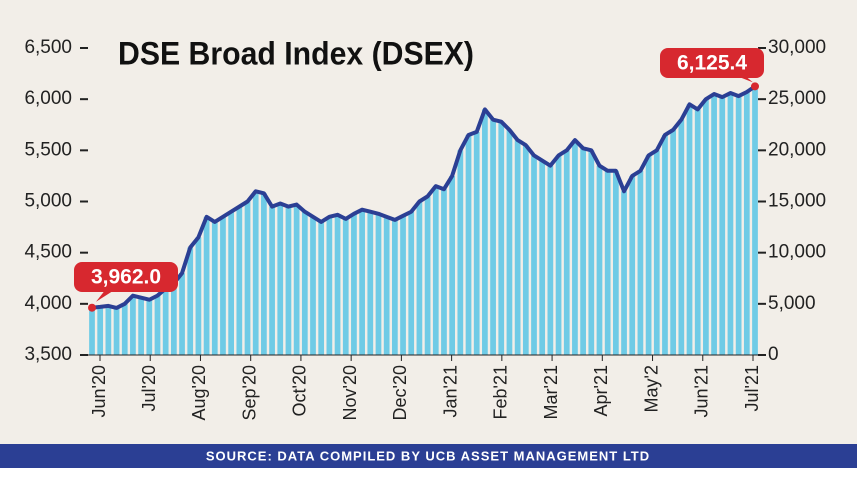 The image size is (857, 482). Describe the element at coordinates (199, 393) in the screenshot. I see `x-tick-label: Aug'20` at that location.